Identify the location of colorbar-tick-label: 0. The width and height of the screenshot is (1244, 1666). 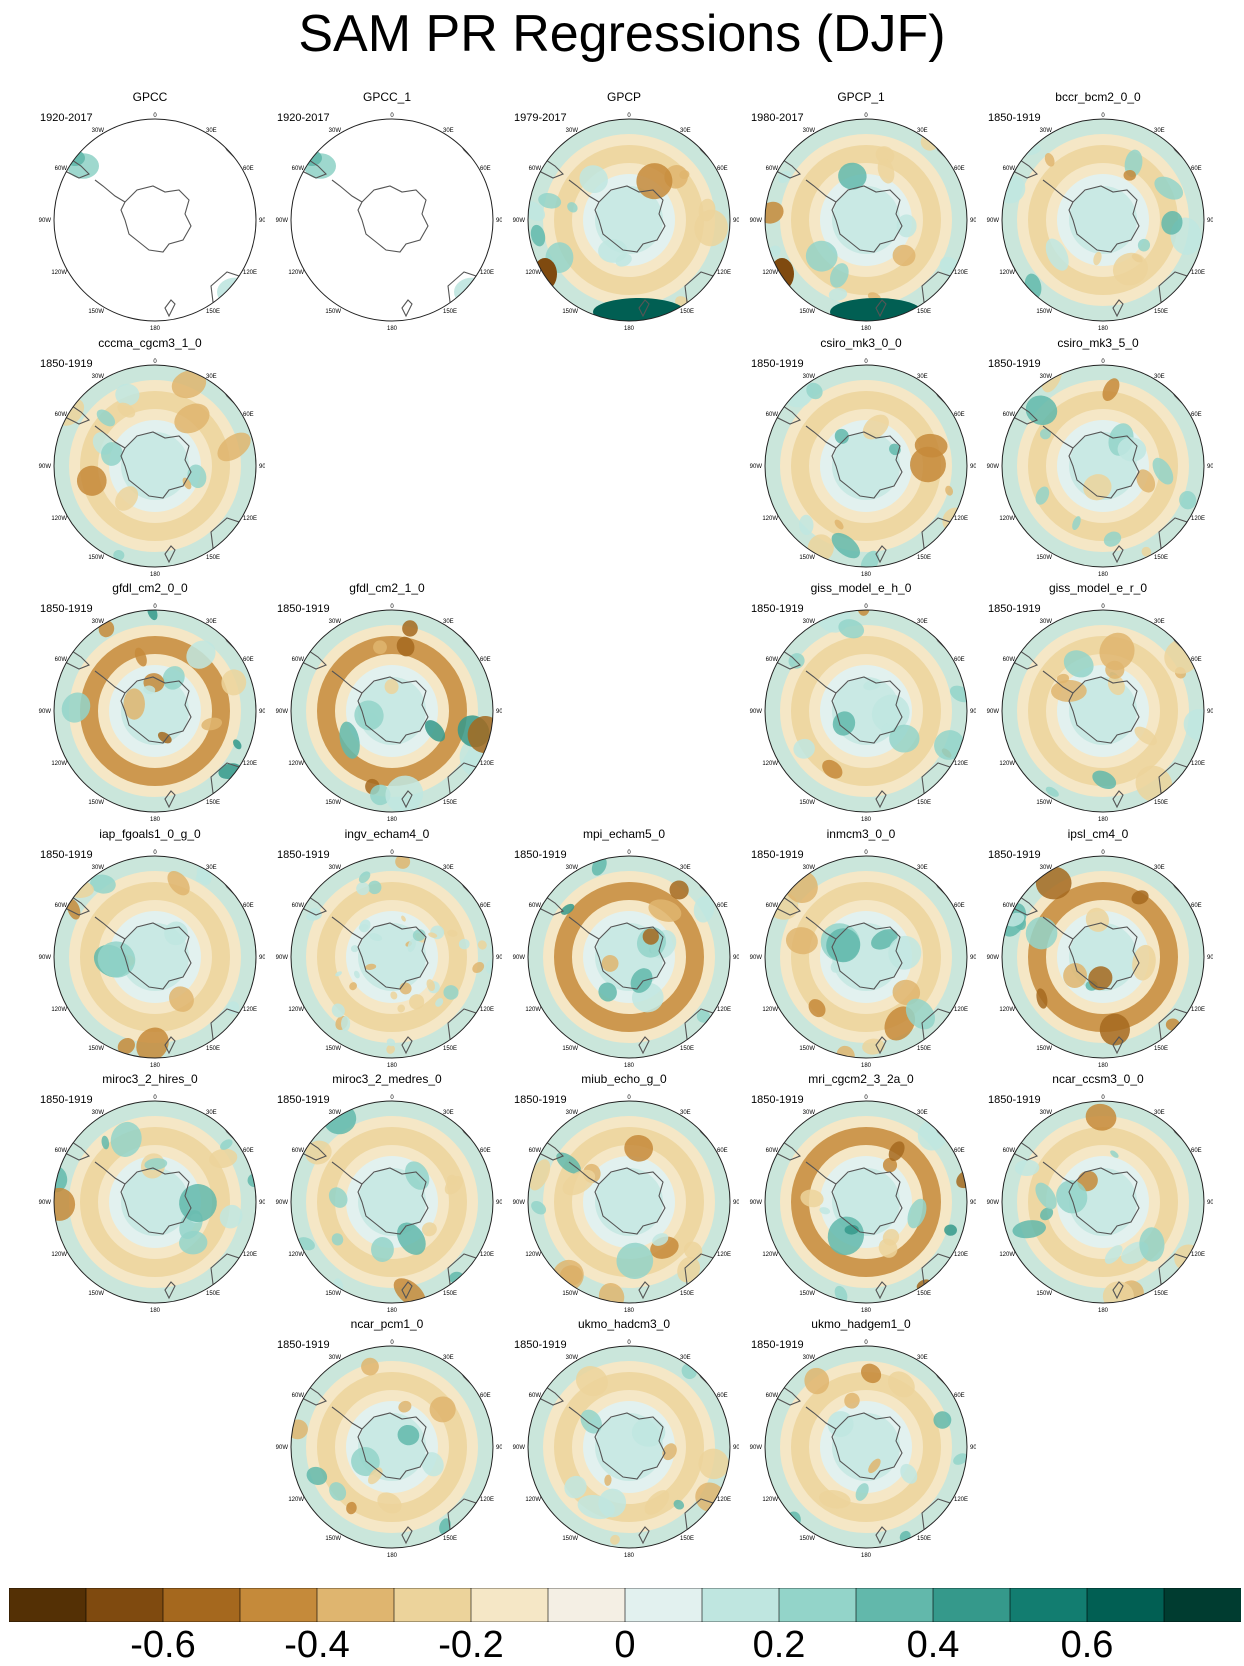
(625, 1645).